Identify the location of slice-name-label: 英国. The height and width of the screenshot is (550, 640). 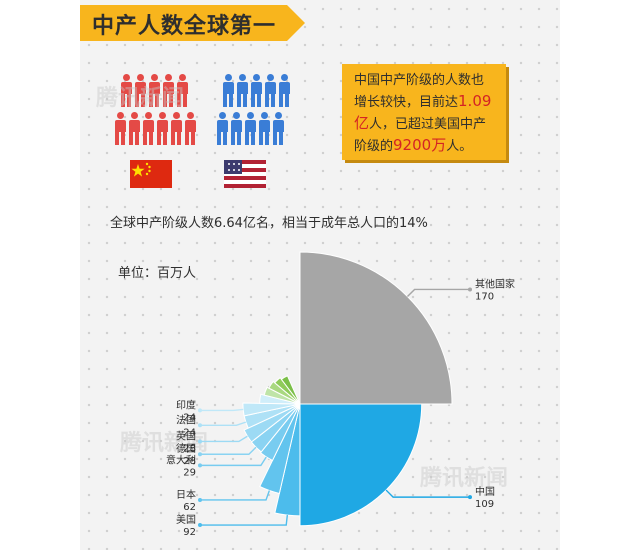
(186, 435).